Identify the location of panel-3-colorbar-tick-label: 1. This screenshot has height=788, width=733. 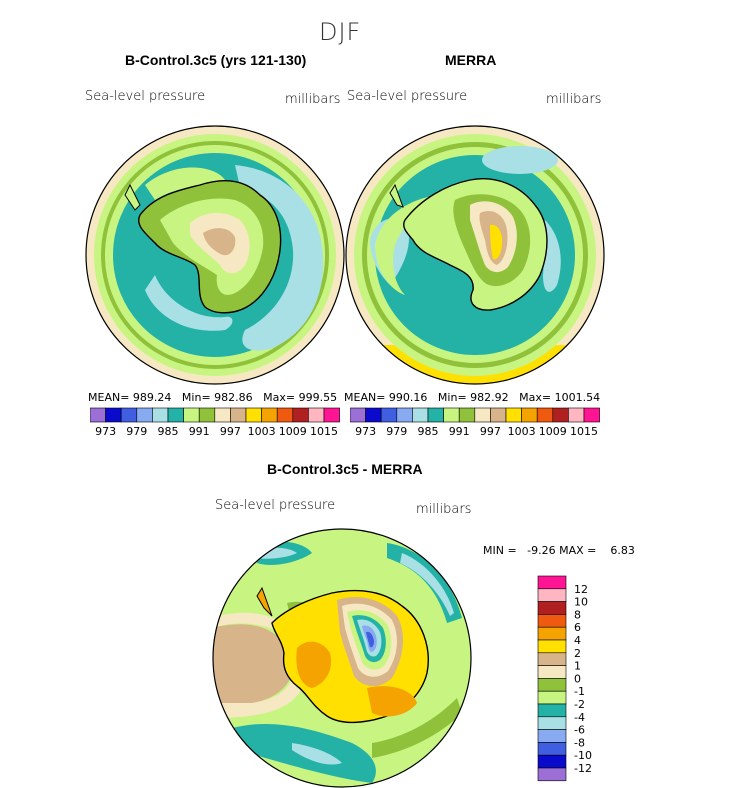
(577, 666).